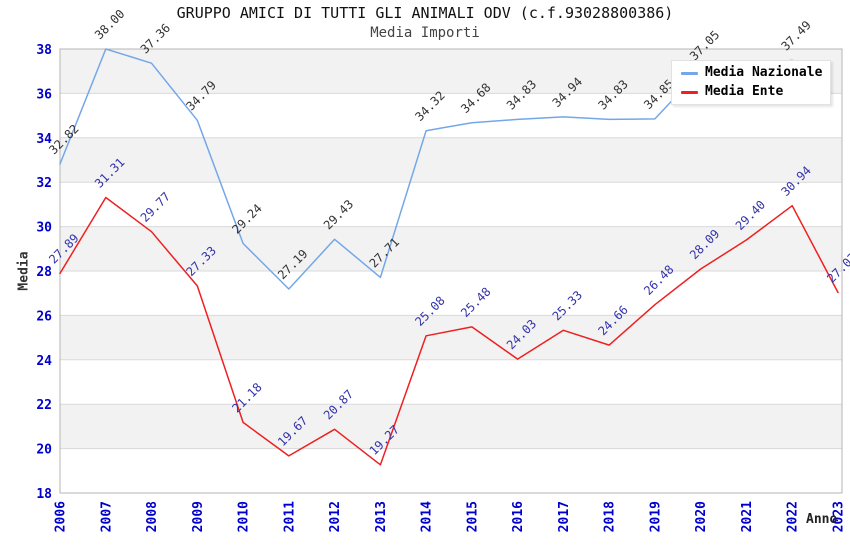  I want to click on legend-item-media-nazionale: Media Nazionale, so click(752, 72).